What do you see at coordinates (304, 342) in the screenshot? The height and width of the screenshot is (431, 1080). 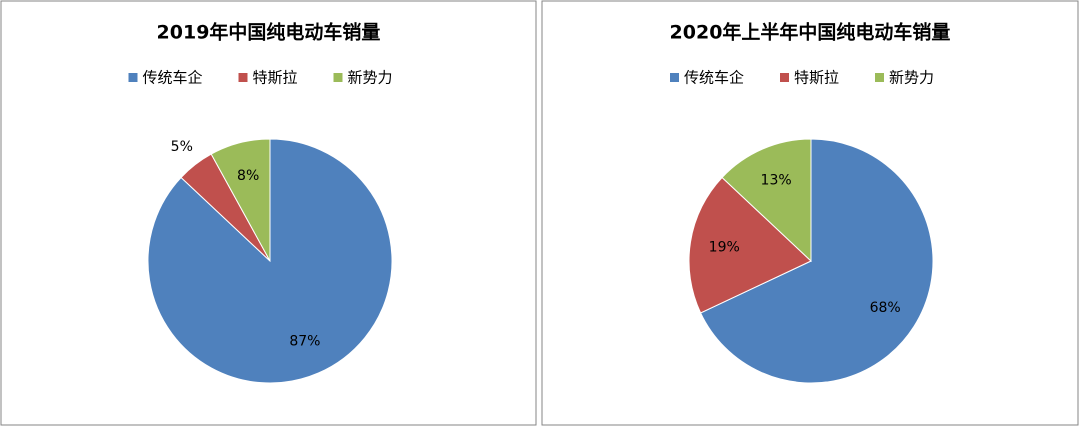 I see `data-label: 87%` at bounding box center [304, 342].